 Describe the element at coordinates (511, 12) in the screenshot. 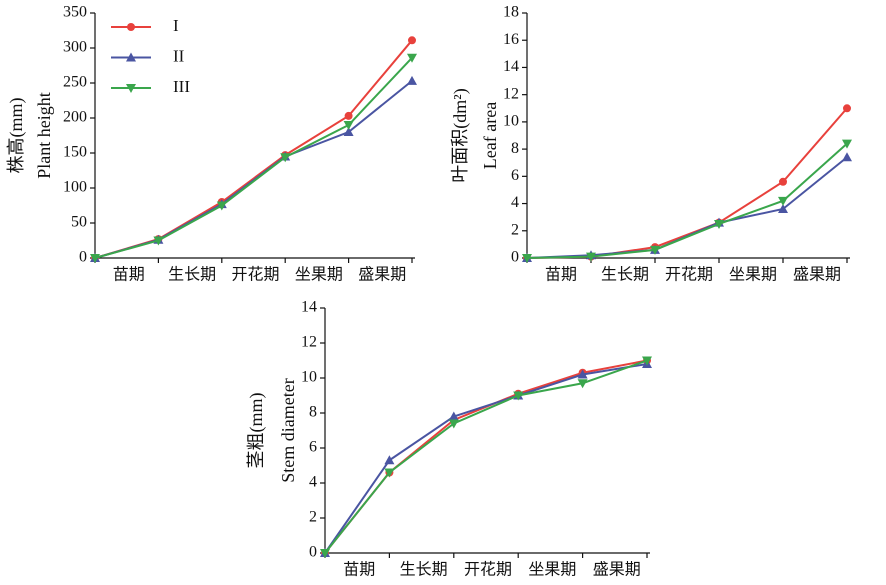

I see `y-tick-label: 18` at that location.